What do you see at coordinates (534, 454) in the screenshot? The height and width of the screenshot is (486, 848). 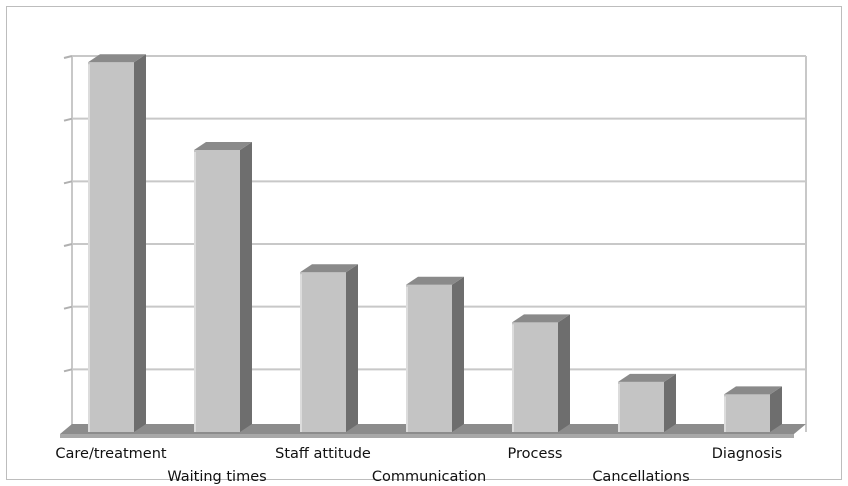 I see `category-label: Process` at bounding box center [534, 454].